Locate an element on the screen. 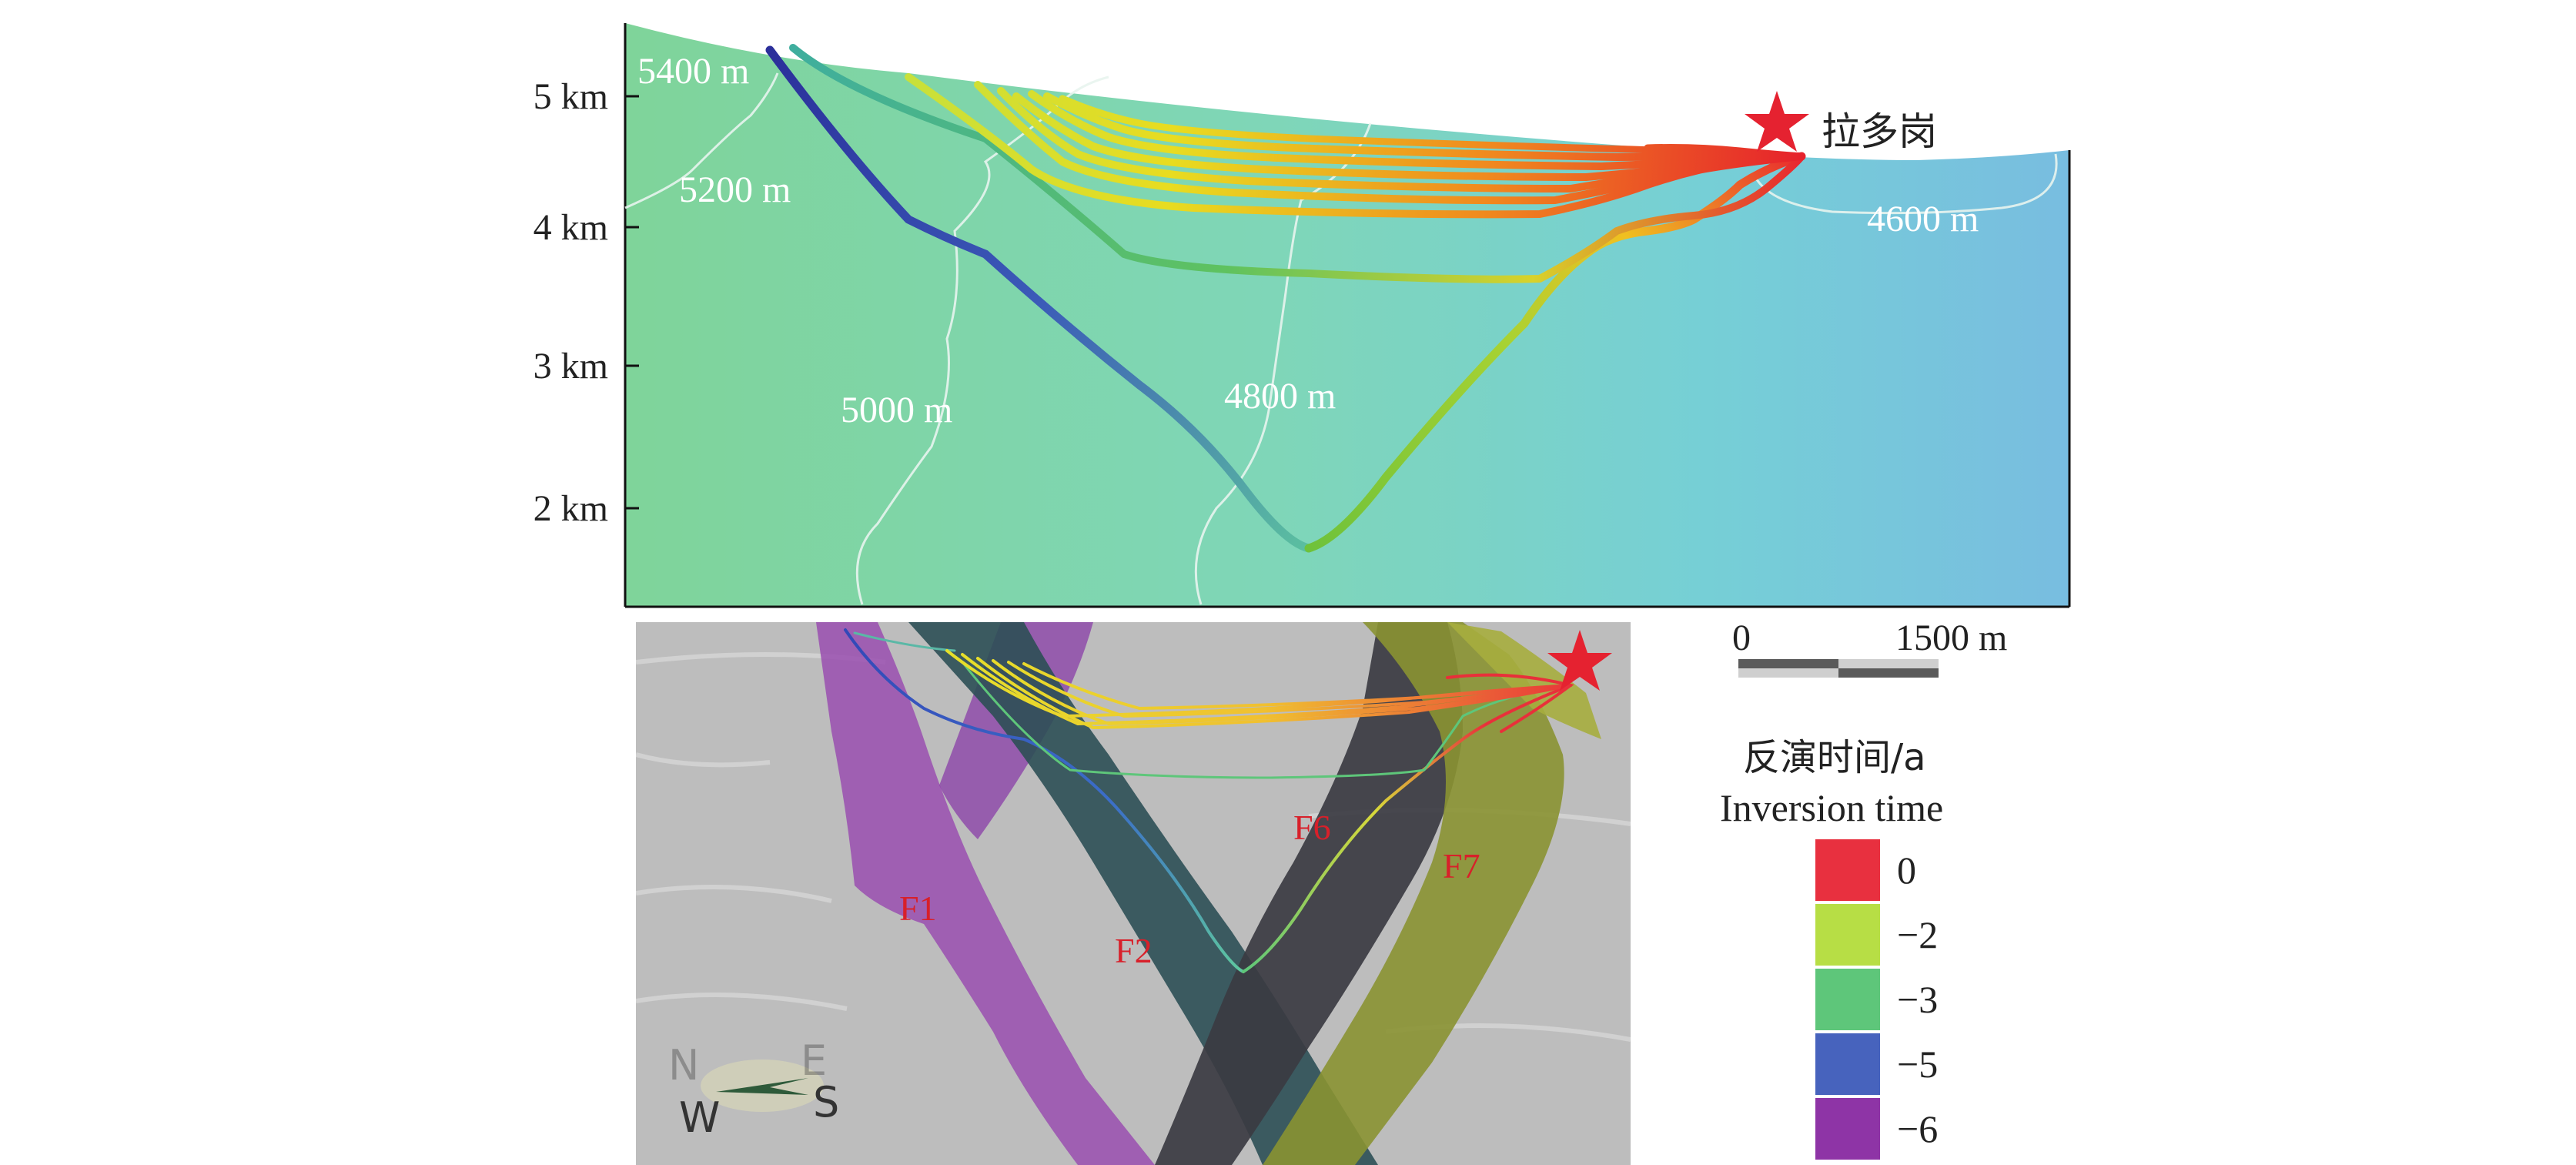 The image size is (2576, 1165). compass-e: E is located at coordinates (814, 1060).